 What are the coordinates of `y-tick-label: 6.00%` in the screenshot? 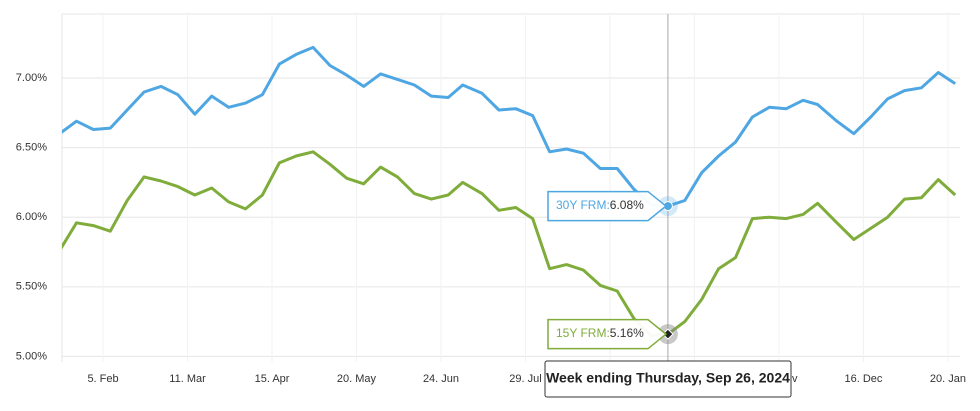 It's located at (31, 217).